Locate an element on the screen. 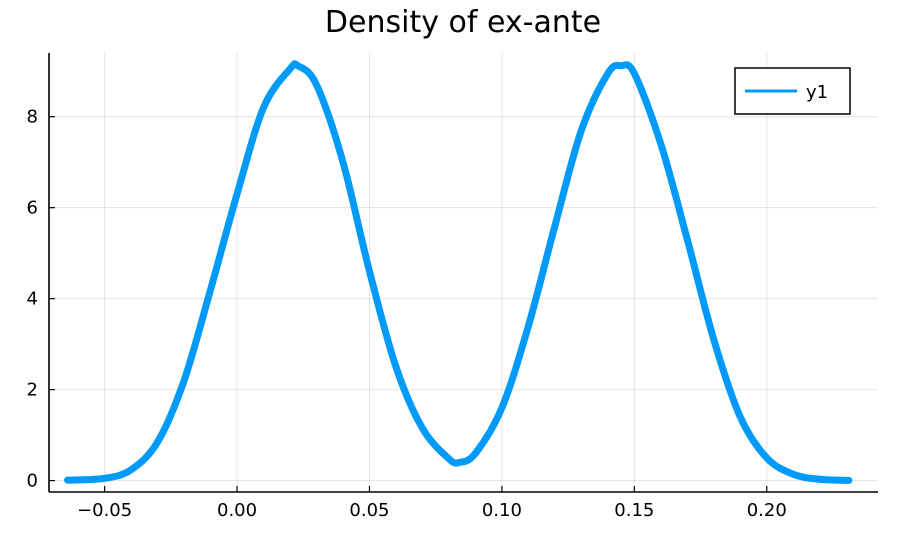  chart-title: Density of ex-ante is located at coordinates (463, 22).